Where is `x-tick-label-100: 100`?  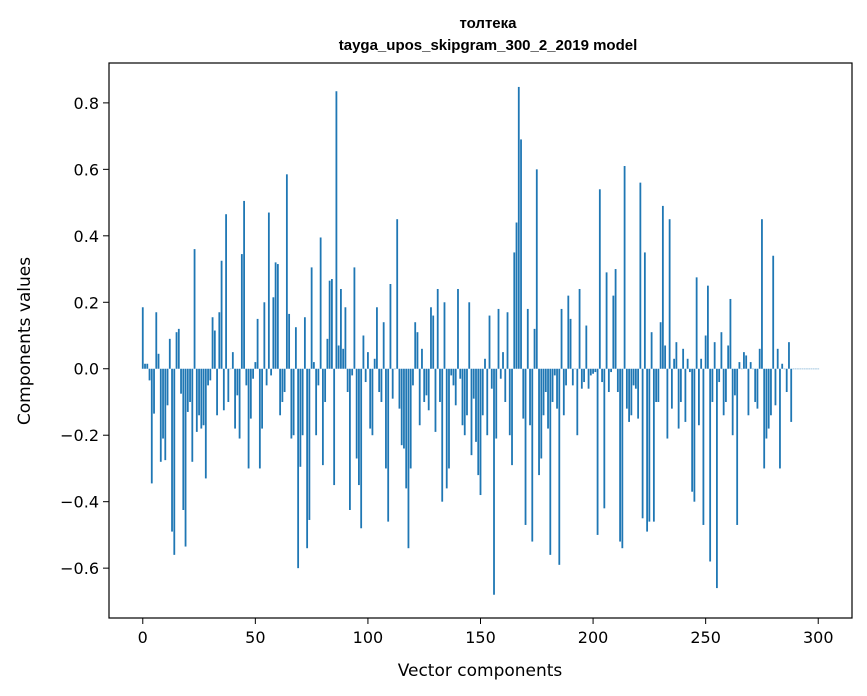
x-tick-label-100: 100 is located at coordinates (368, 637).